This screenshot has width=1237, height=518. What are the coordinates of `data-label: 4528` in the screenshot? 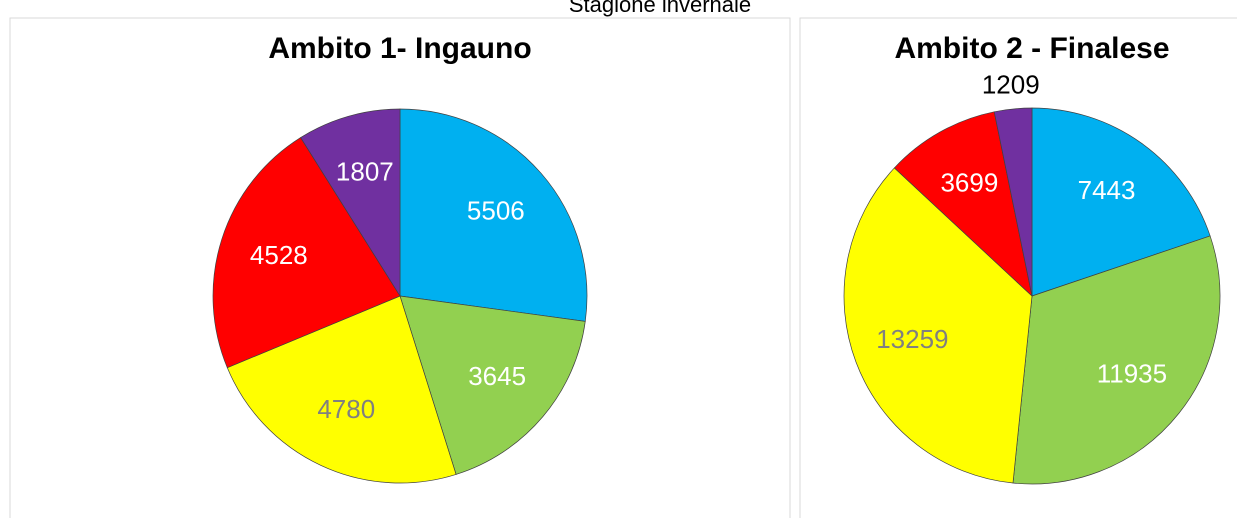 It's located at (279, 255).